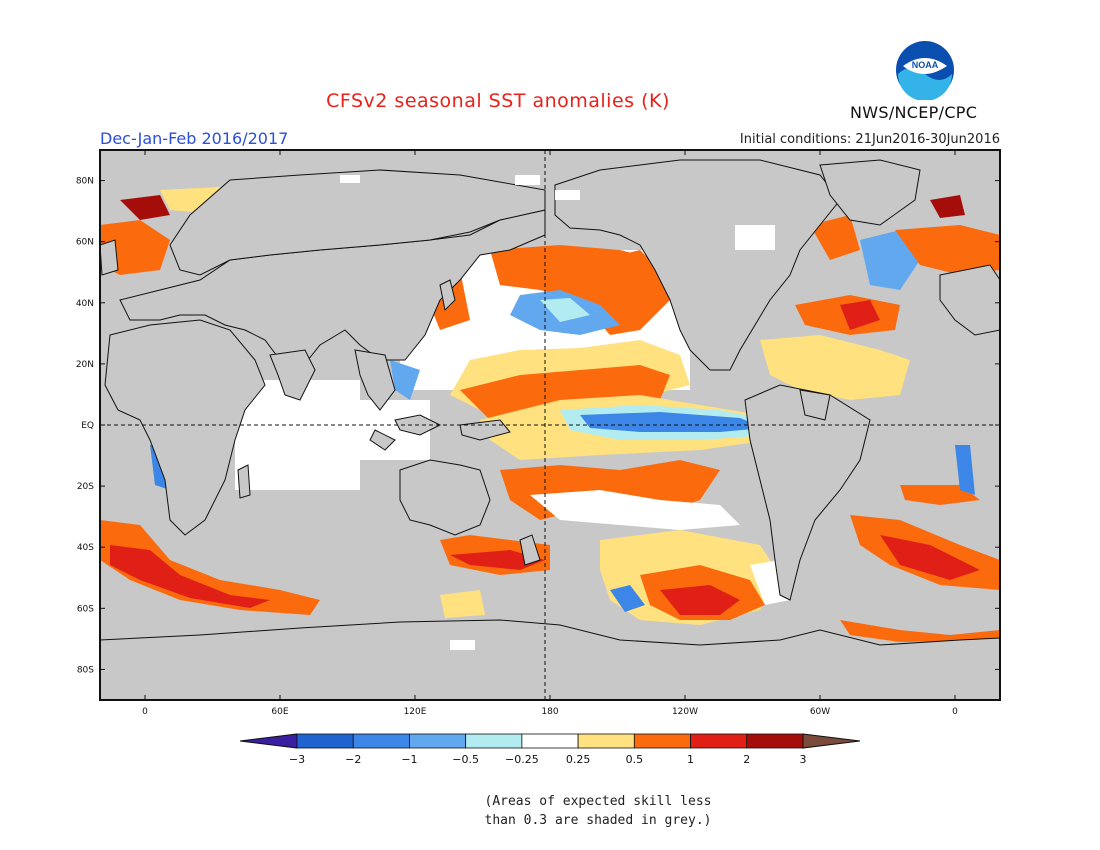 The width and height of the screenshot is (1100, 850). I want to click on south-pacific-neutral, so click(635, 510).